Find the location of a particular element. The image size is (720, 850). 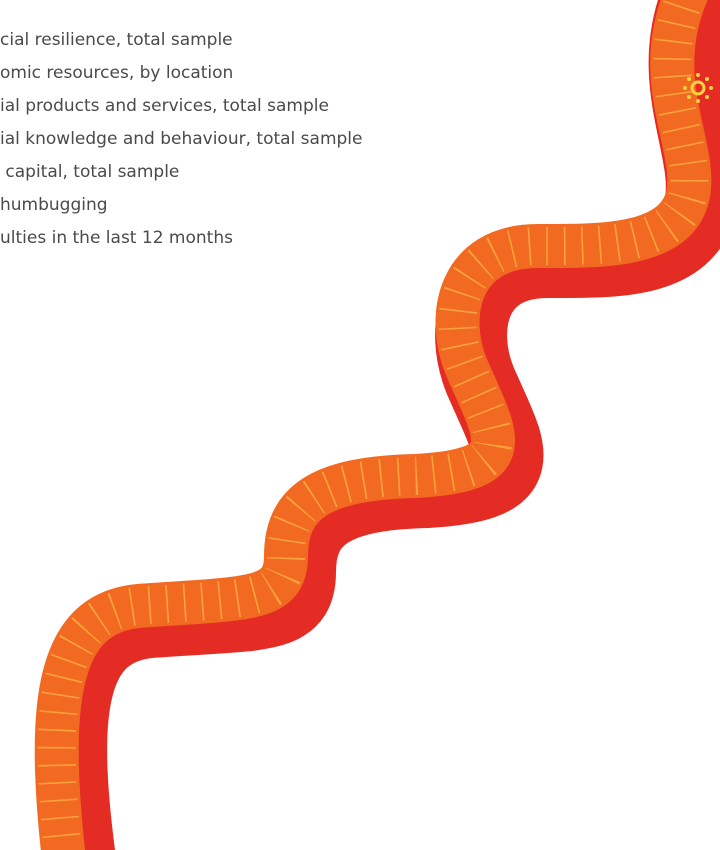

list-item: capital, total sample is located at coordinates (90, 172).